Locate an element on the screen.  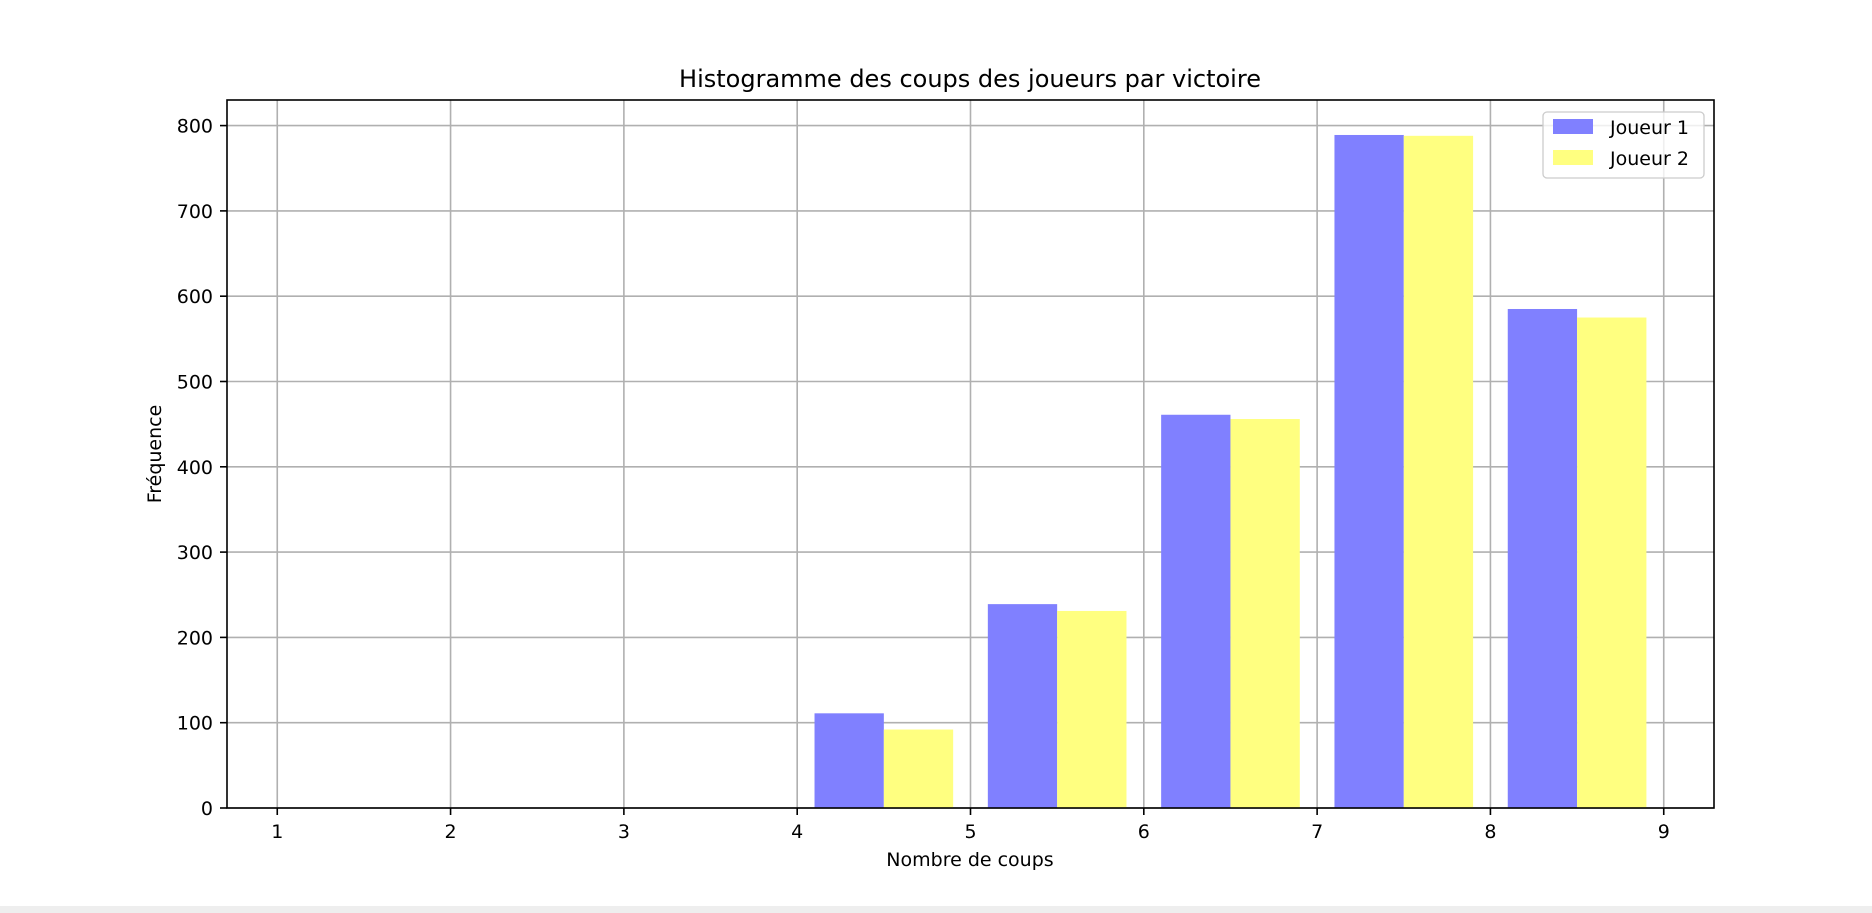
x-tick-label: 1 is located at coordinates (277, 832).